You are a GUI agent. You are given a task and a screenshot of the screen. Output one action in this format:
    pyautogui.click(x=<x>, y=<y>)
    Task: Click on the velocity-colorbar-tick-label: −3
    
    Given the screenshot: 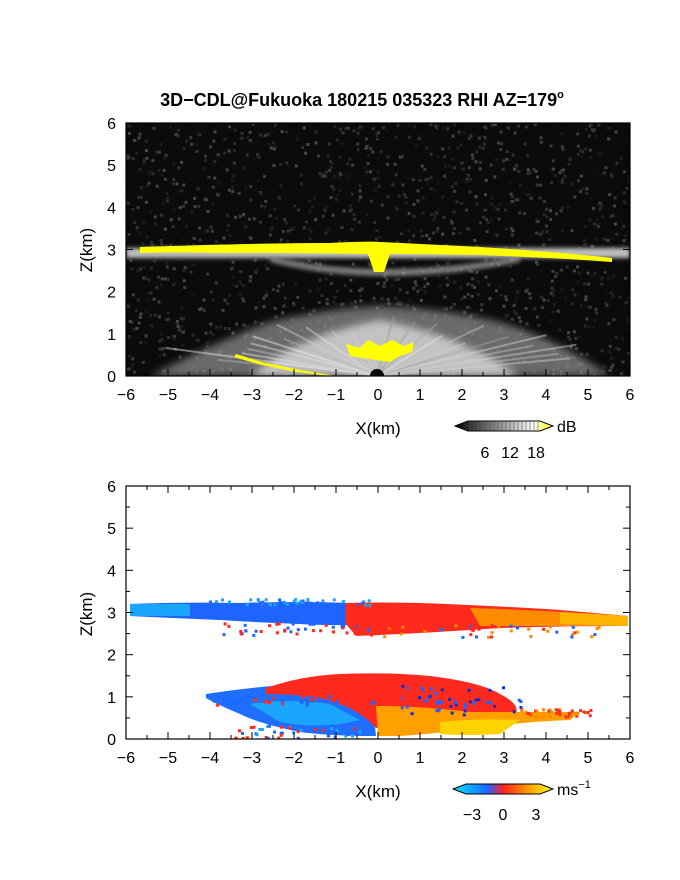 What is the action you would take?
    pyautogui.click(x=472, y=815)
    